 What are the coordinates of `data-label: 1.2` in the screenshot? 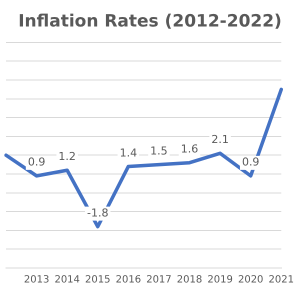 It's located at (67, 157).